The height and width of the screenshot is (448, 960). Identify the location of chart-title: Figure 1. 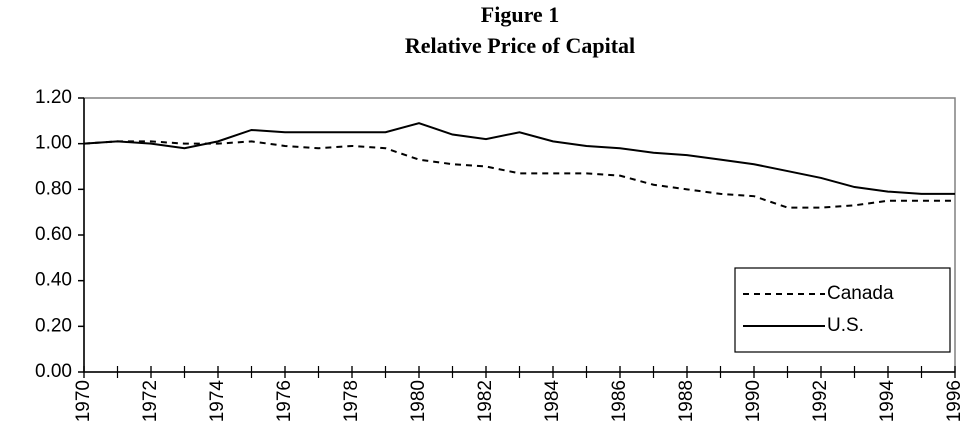
(520, 14).